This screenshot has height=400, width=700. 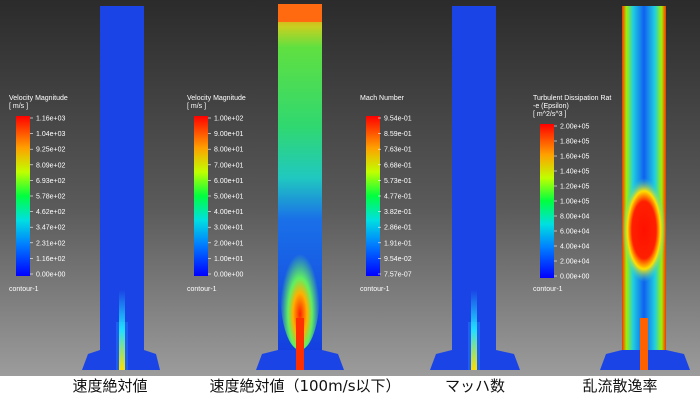 I want to click on colorbar-tick-label: 8.59e-01, so click(x=398, y=134).